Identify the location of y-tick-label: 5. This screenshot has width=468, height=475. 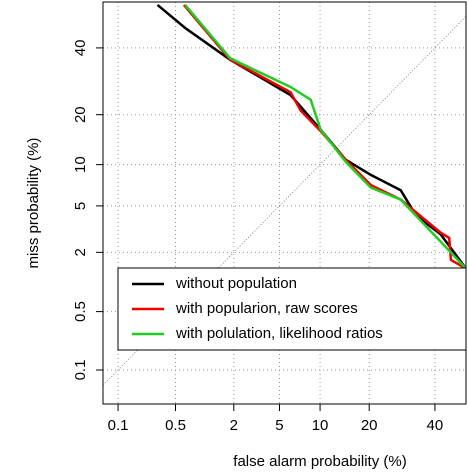
(80, 206).